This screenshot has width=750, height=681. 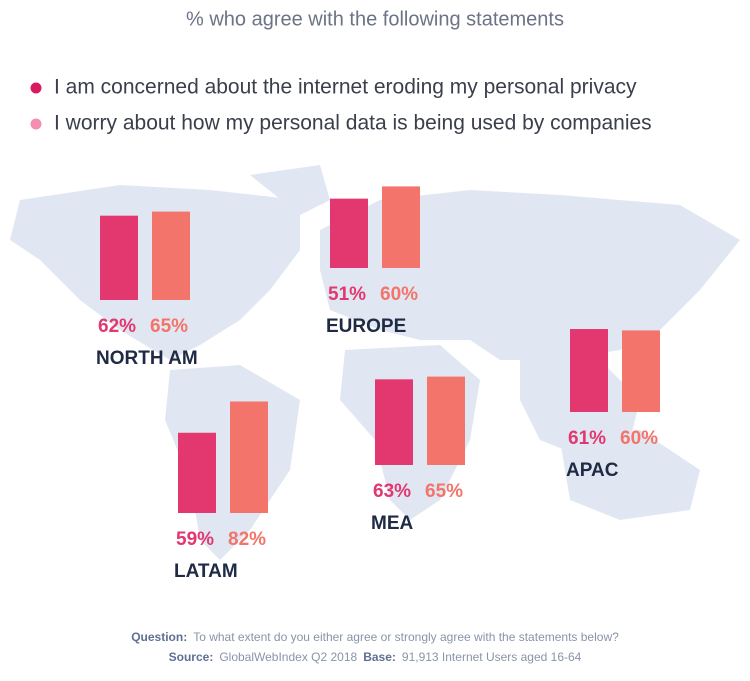 What do you see at coordinates (191, 657) in the screenshot?
I see `footnote-label: Source:` at bounding box center [191, 657].